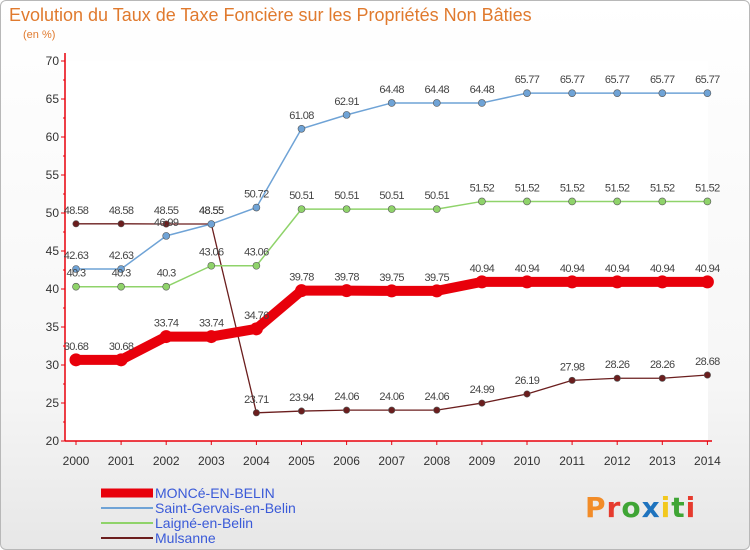  What do you see at coordinates (53, 175) in the screenshot?
I see `y-tick-label: 55` at bounding box center [53, 175].